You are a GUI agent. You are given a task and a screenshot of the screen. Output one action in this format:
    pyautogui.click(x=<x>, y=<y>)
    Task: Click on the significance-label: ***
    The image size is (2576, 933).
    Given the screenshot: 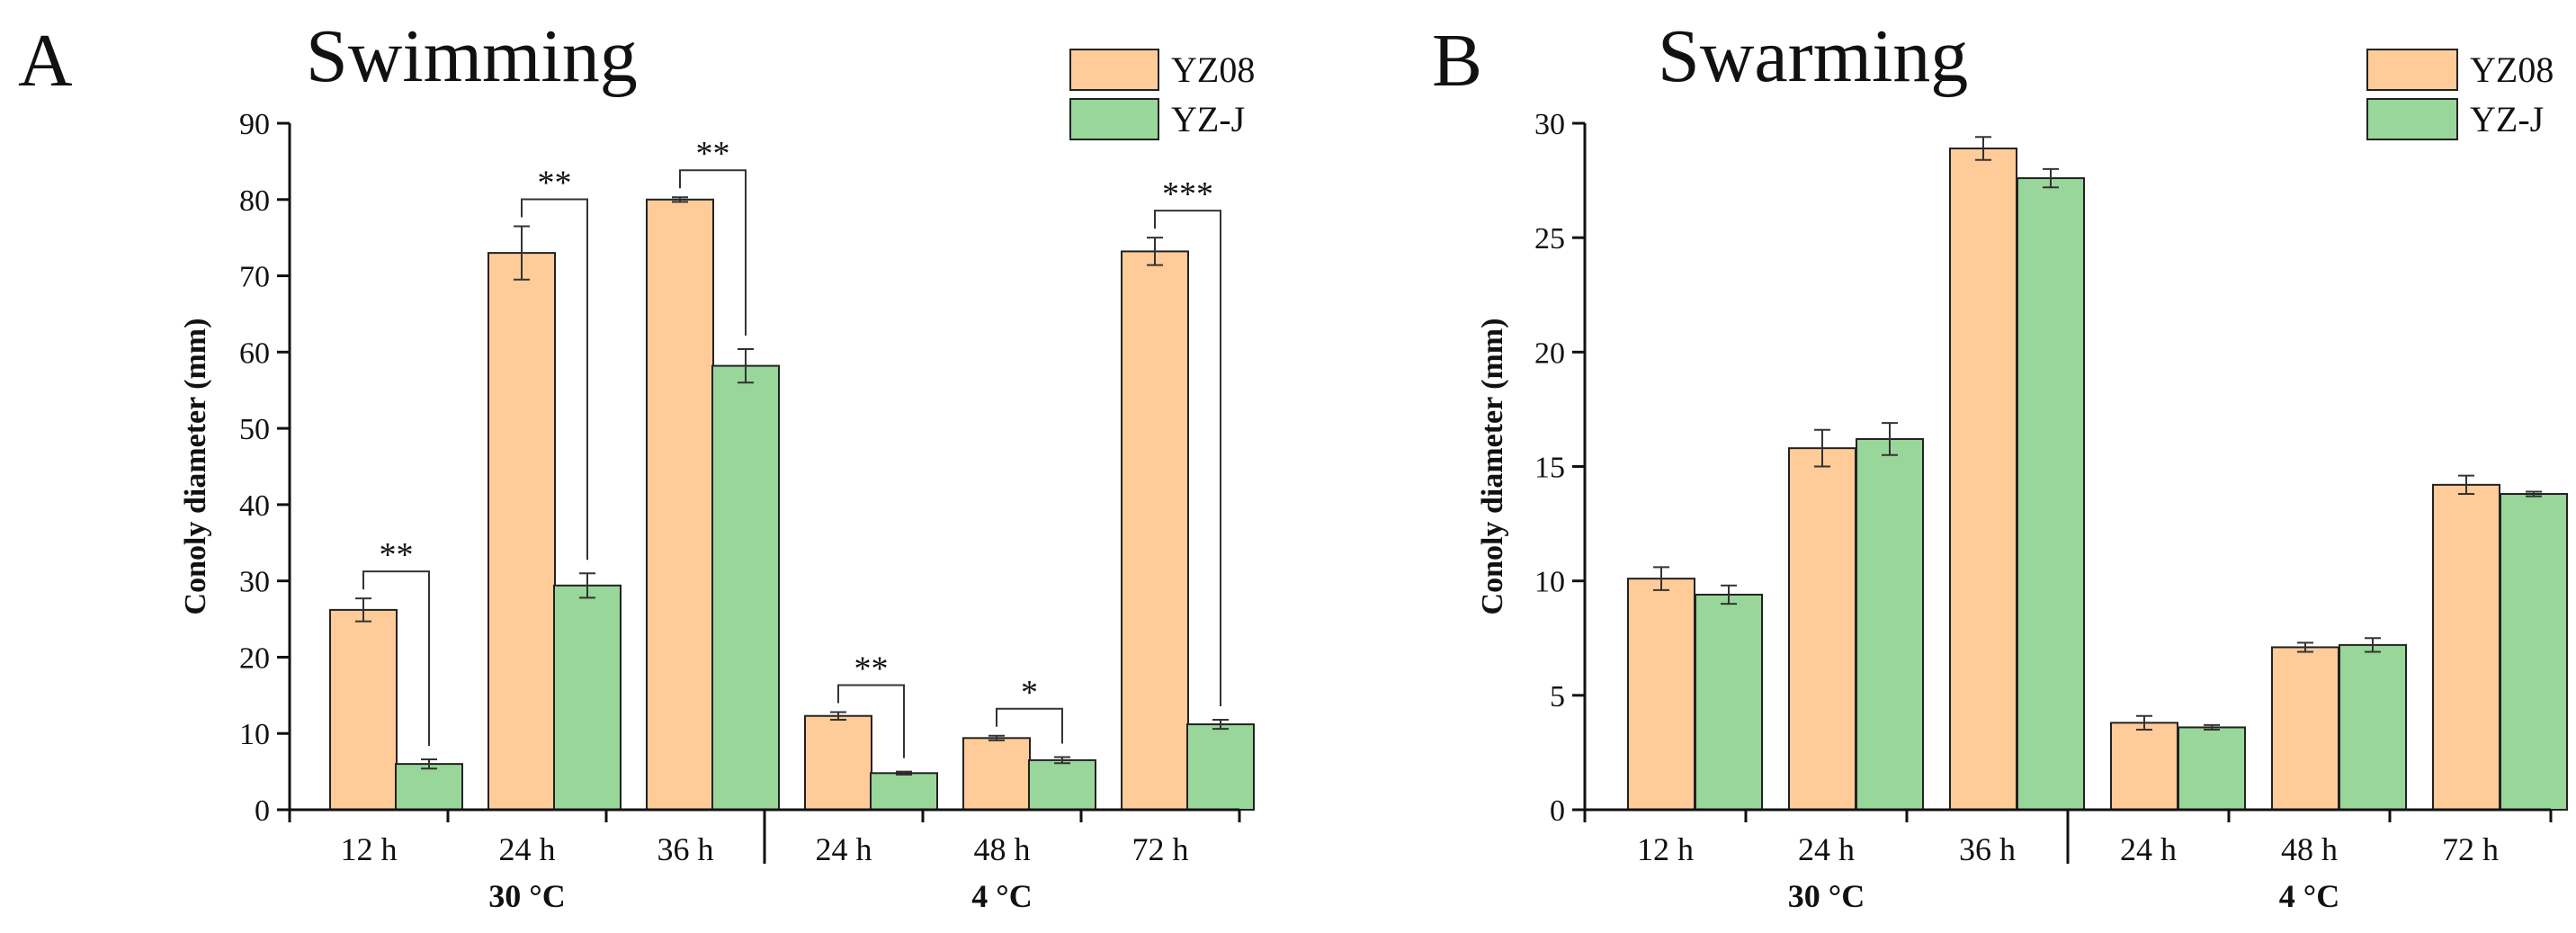 What is the action you would take?
    pyautogui.click(x=1187, y=194)
    